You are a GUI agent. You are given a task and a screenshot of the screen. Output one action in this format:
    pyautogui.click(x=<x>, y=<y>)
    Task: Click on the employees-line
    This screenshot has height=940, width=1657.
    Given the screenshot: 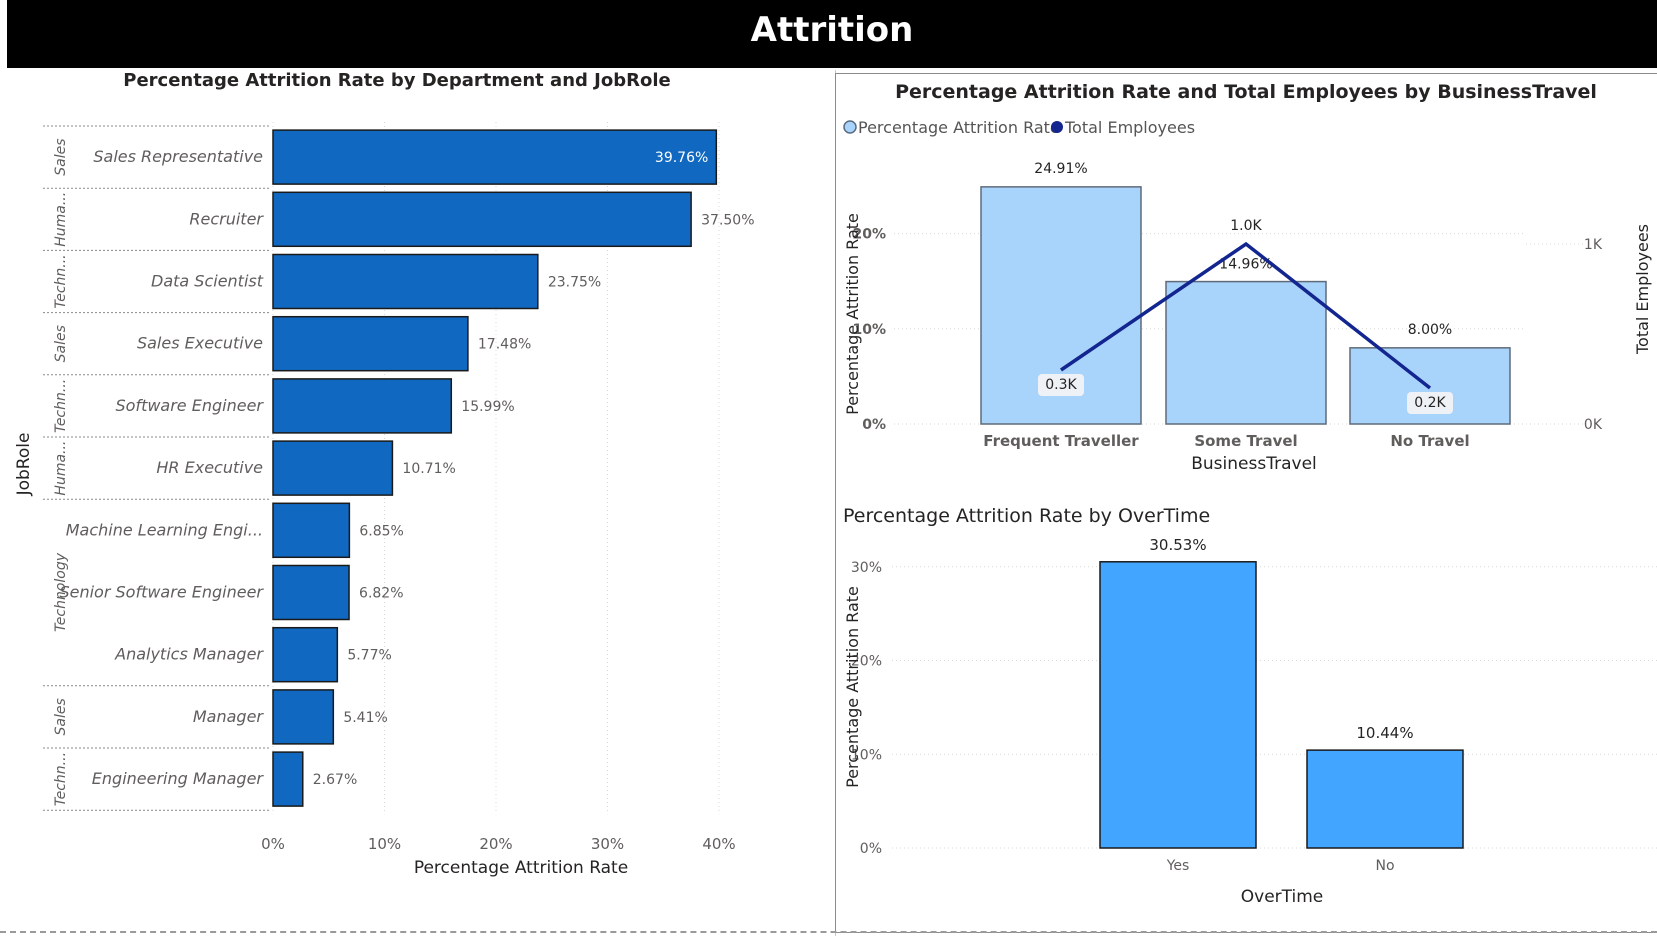 What is the action you would take?
    pyautogui.click(x=1246, y=315)
    